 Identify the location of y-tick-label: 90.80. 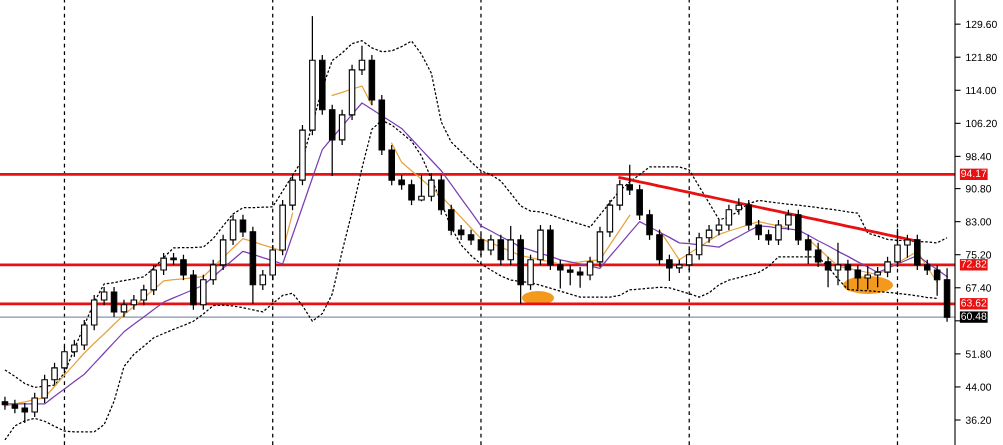
(978, 189).